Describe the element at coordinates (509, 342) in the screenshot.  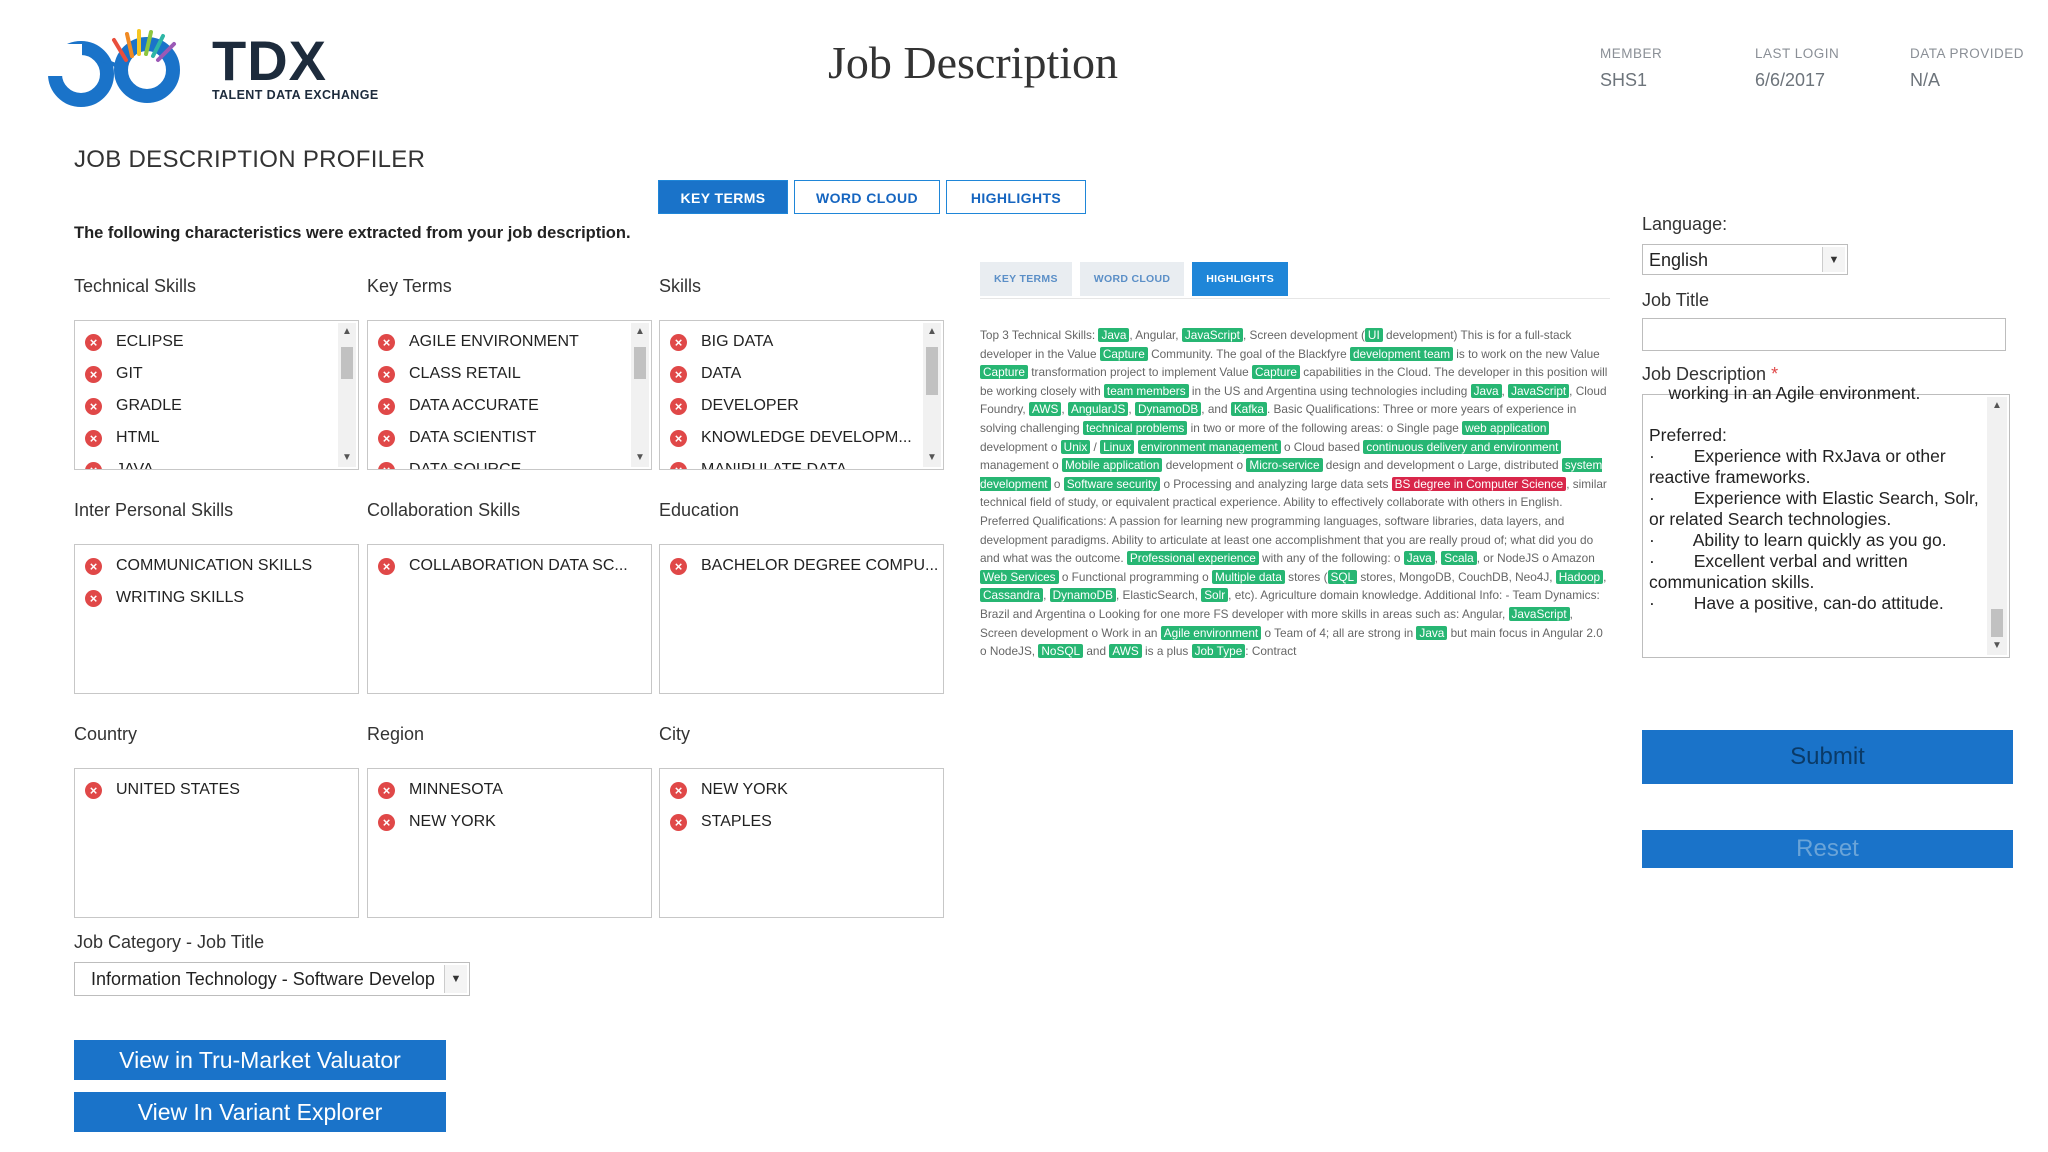
I see `list-item: × AGILE ENVIRONMENT` at that location.